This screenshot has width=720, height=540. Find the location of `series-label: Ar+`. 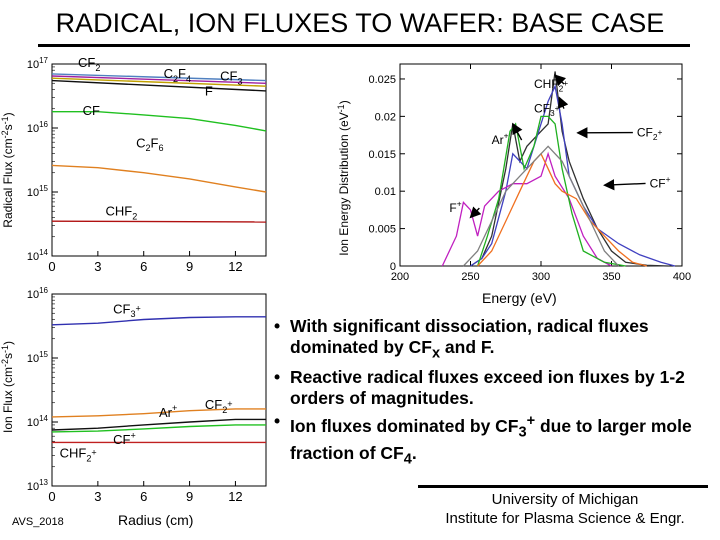

series-label: Ar+ is located at coordinates (168, 411).